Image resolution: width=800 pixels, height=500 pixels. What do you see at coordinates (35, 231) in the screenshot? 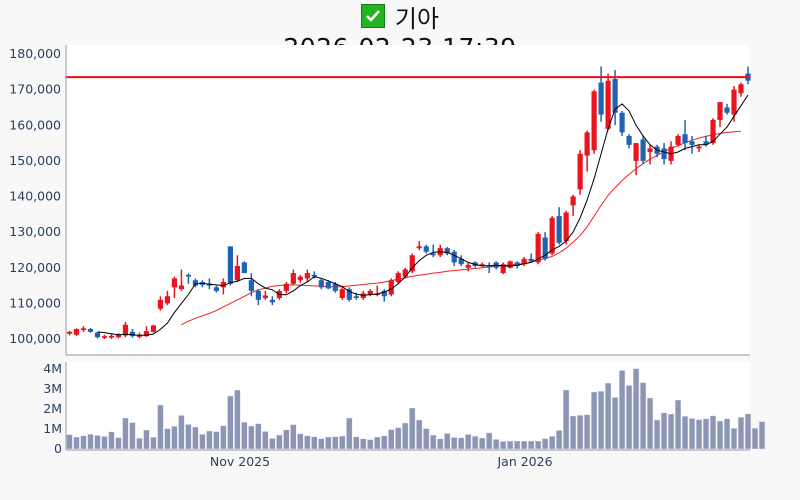
I see `price-tick-label: 130,000` at bounding box center [35, 231].